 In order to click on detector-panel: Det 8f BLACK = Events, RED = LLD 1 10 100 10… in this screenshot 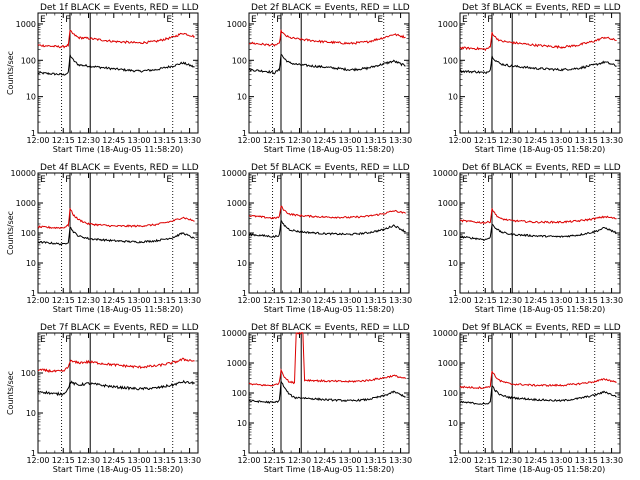, I will do `click(317, 398)`.